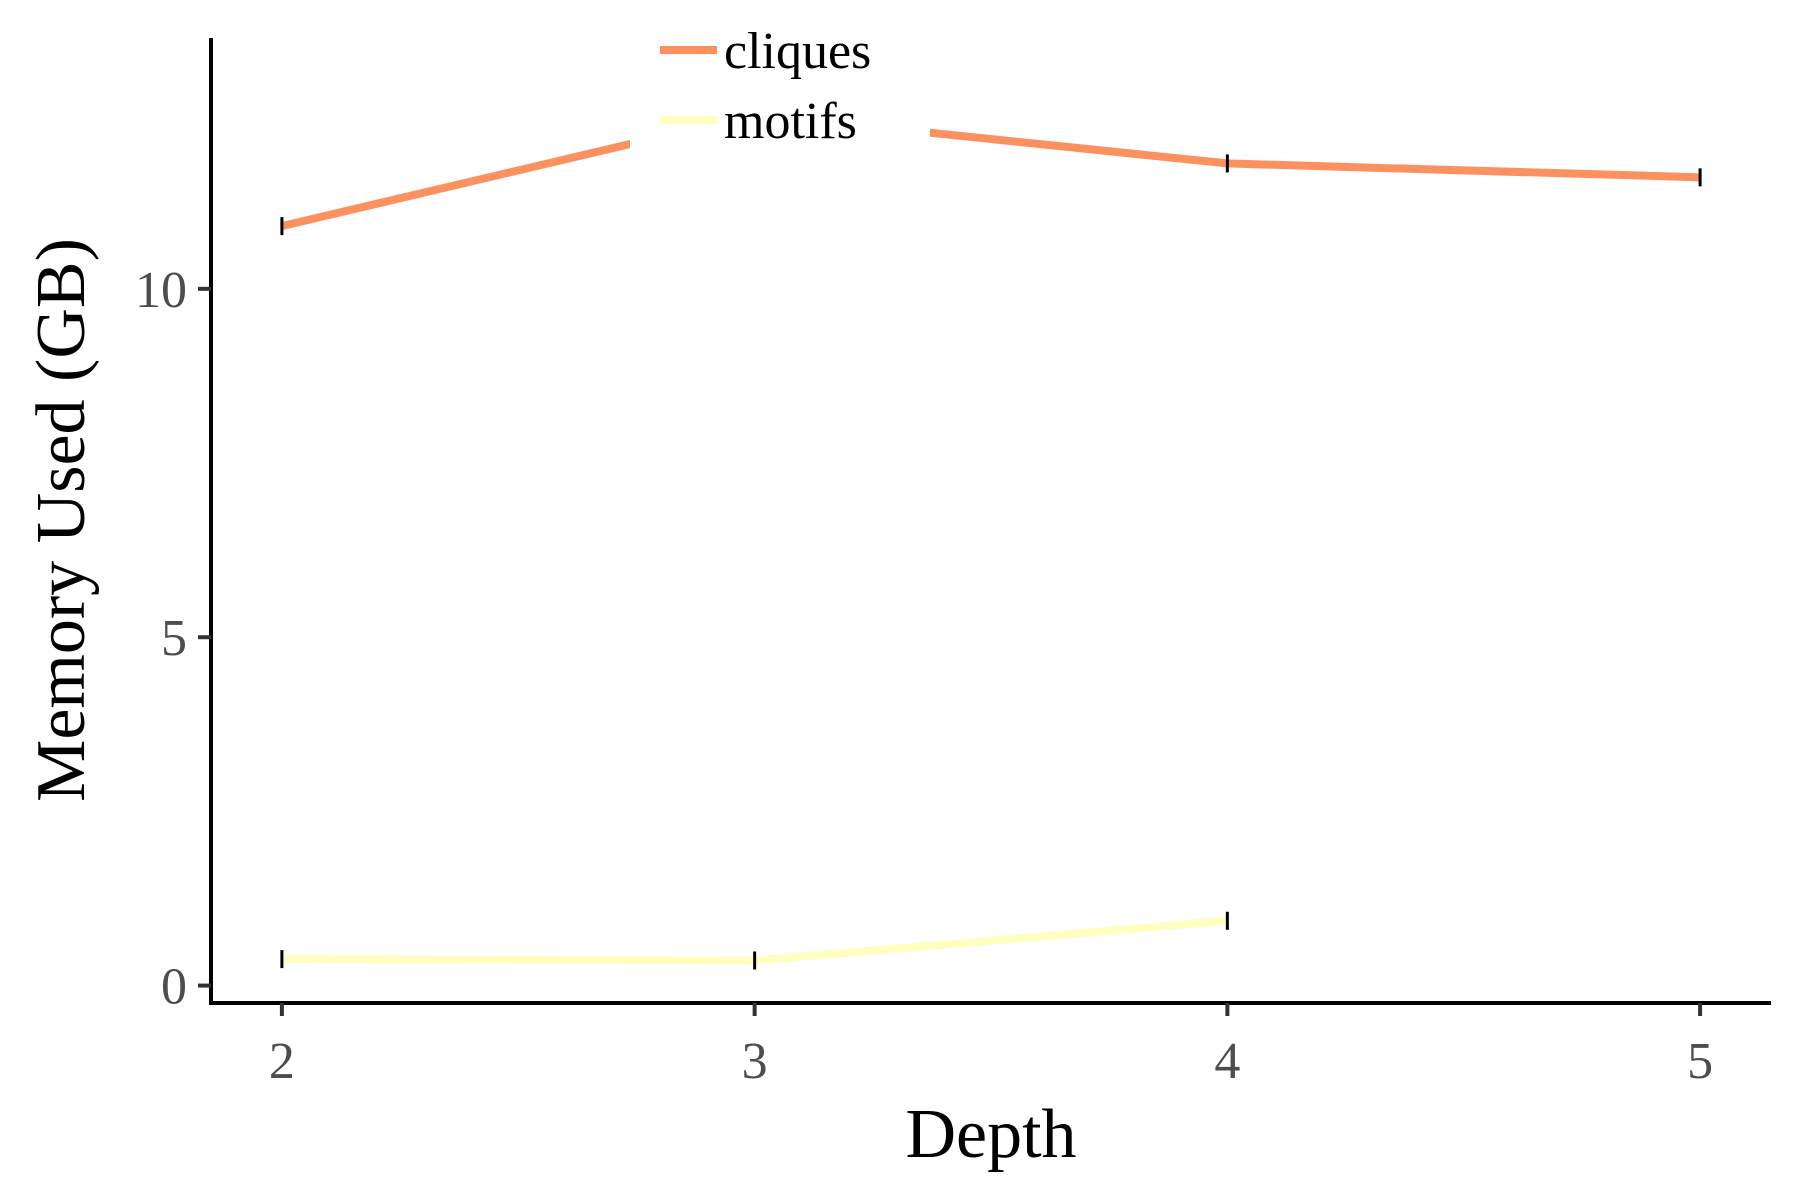 The image size is (1800, 1200). Describe the element at coordinates (990, 1134) in the screenshot. I see `x-axis-title: Depth` at that location.